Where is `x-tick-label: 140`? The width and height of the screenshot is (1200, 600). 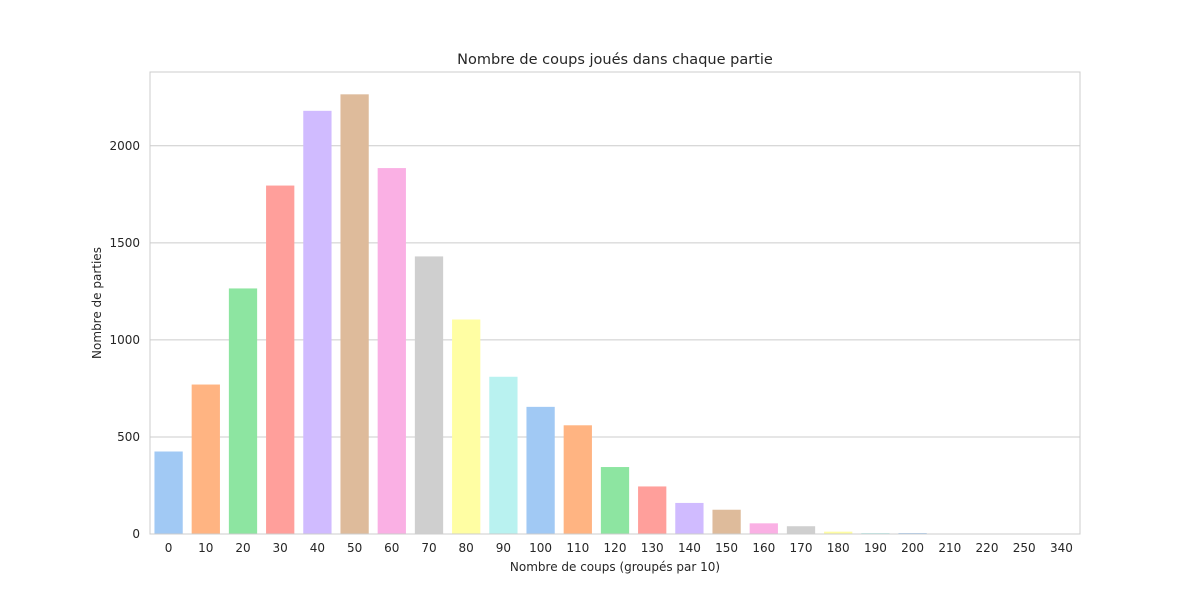
x-tick-label: 140 is located at coordinates (689, 548).